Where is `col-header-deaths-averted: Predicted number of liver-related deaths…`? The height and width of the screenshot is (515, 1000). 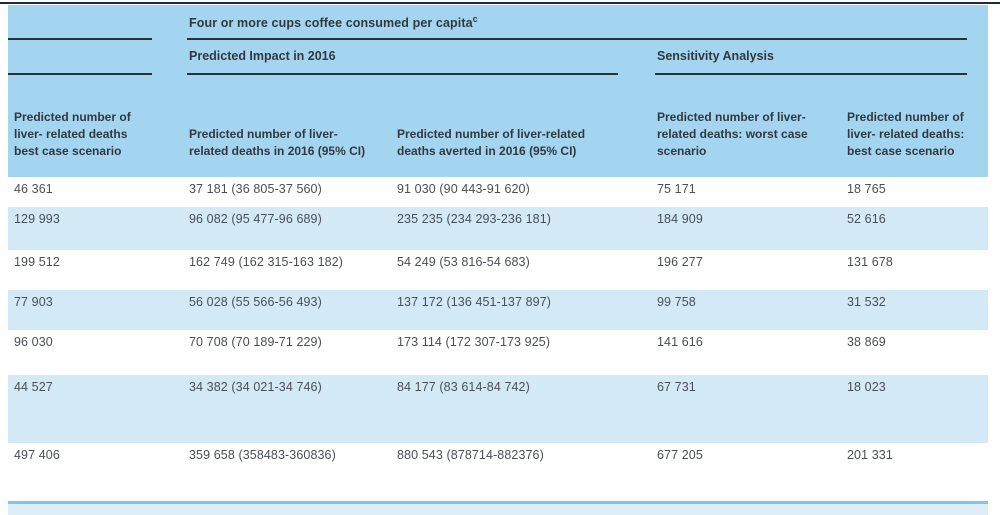
col-header-deaths-averted: Predicted number of liver-related deaths… is located at coordinates (491, 142).